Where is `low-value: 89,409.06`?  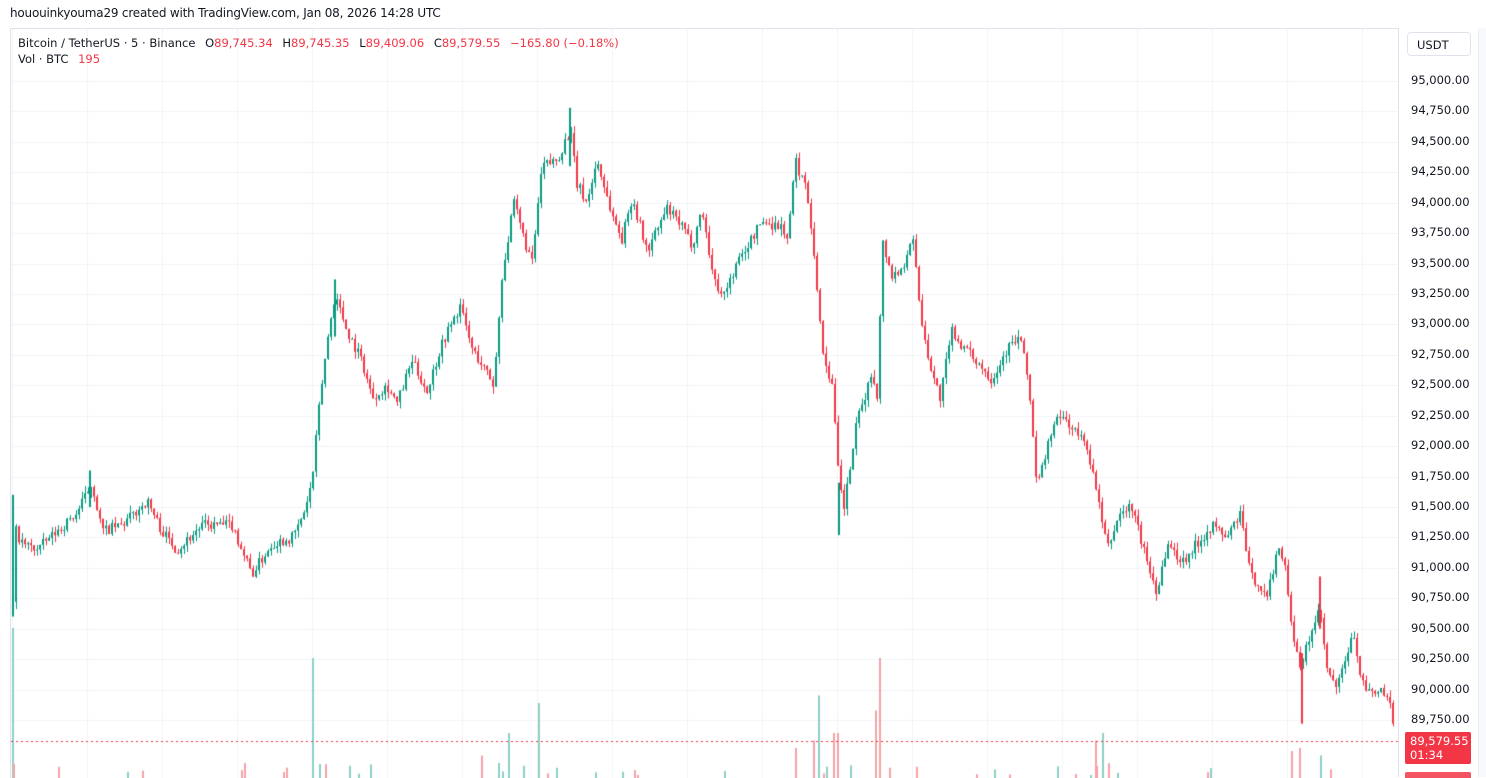 low-value: 89,409.06 is located at coordinates (395, 43).